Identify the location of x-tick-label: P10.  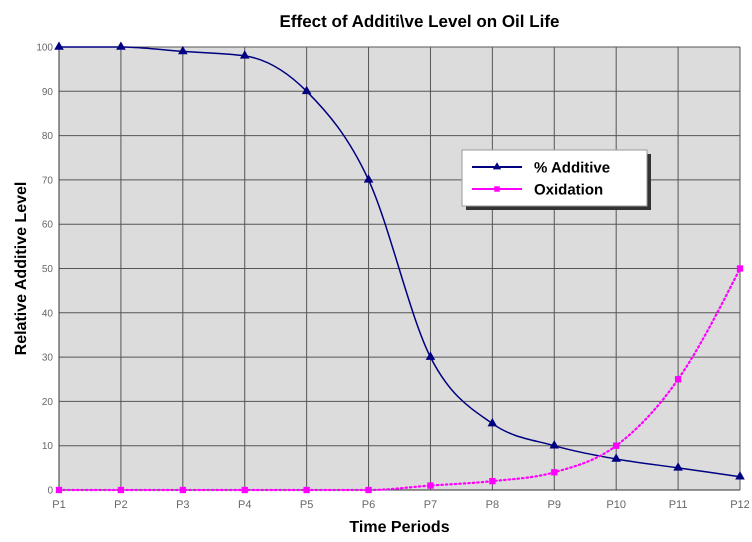
(616, 505).